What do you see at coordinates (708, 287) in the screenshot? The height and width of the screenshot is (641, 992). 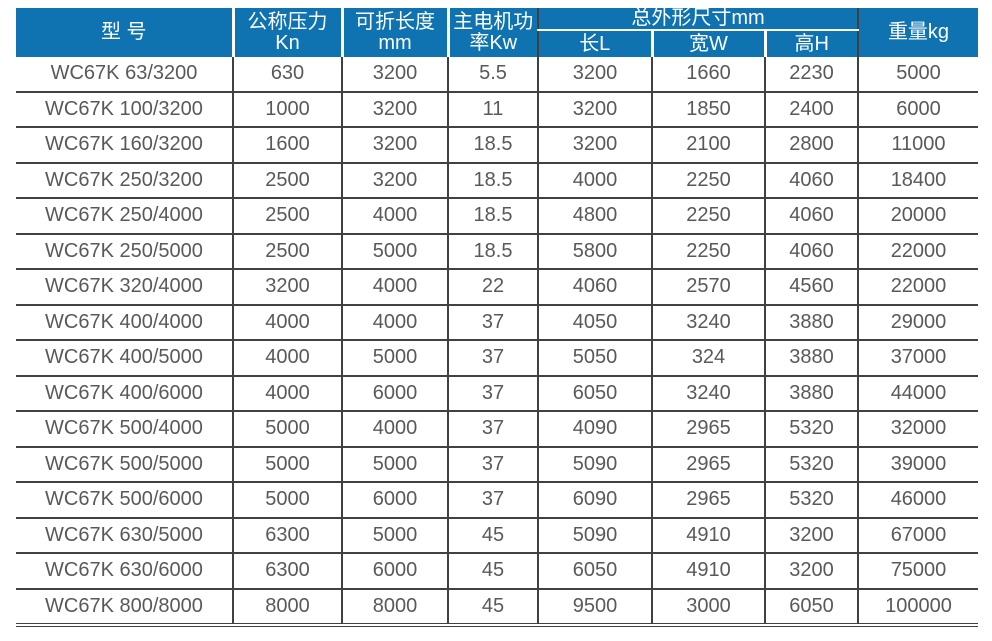 I see `cell-dim-width: 2570` at bounding box center [708, 287].